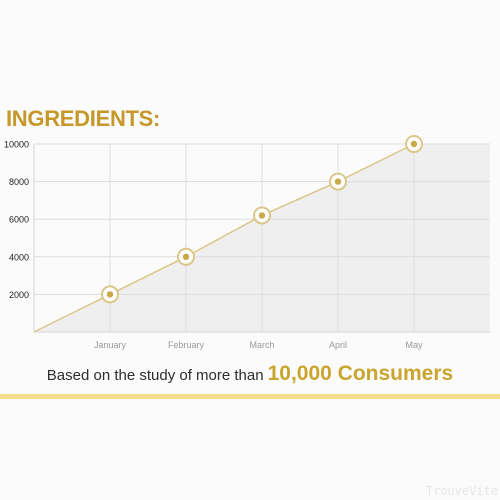 The height and width of the screenshot is (500, 500). I want to click on y-tick-label: 6000, so click(19, 220).